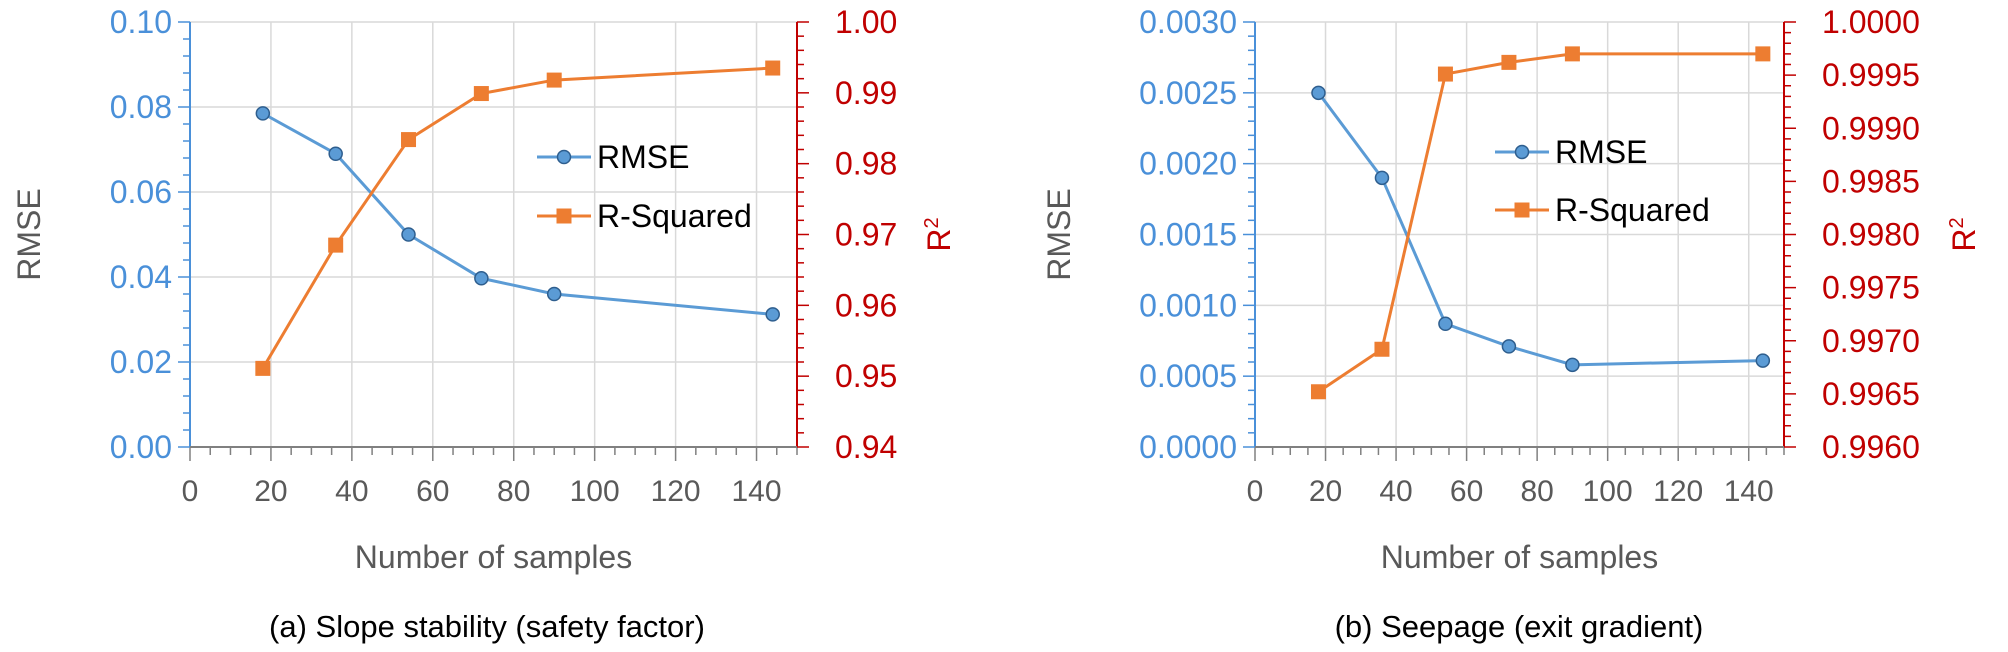 This screenshot has width=2008, height=652. What do you see at coordinates (487, 626) in the screenshot?
I see `figure-caption: (a) Slope stability (safety factor)` at bounding box center [487, 626].